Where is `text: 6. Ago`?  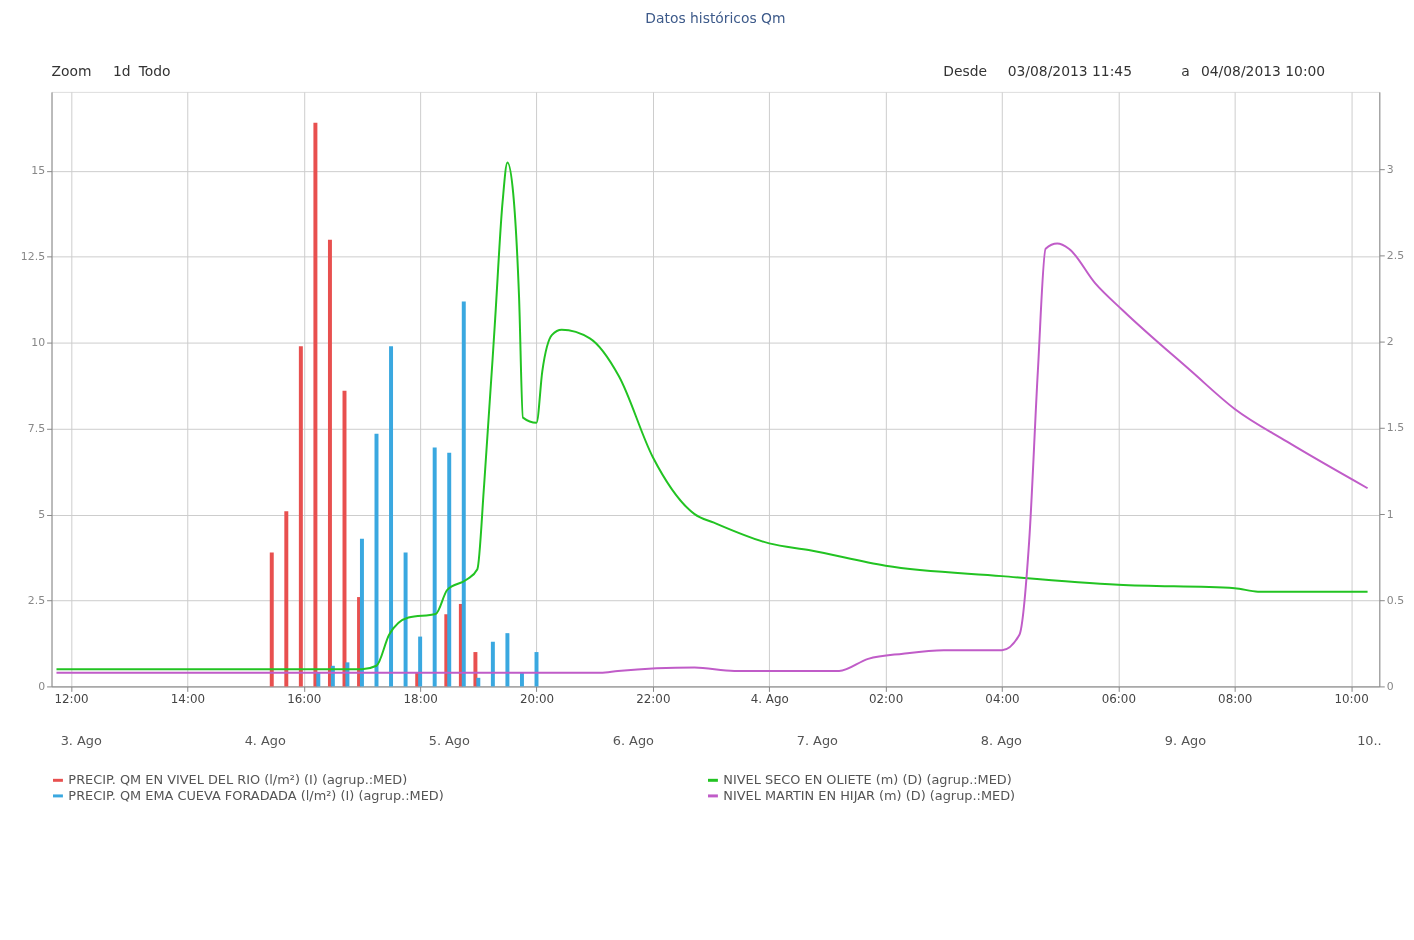
text: 6. Ago is located at coordinates (633, 740).